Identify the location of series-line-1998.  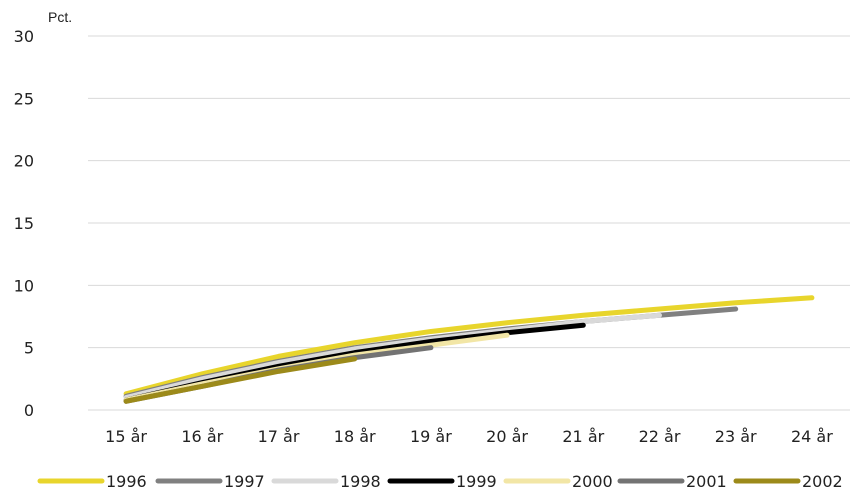
(392, 356).